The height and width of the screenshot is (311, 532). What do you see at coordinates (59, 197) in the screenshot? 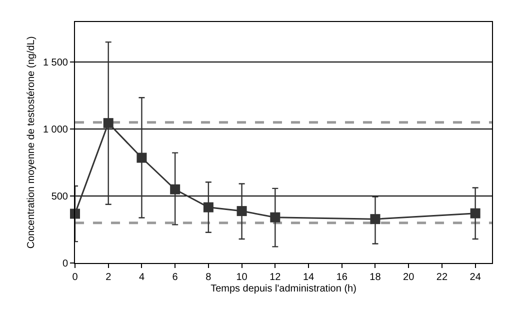
I see `y-tick-label: 500` at bounding box center [59, 197].